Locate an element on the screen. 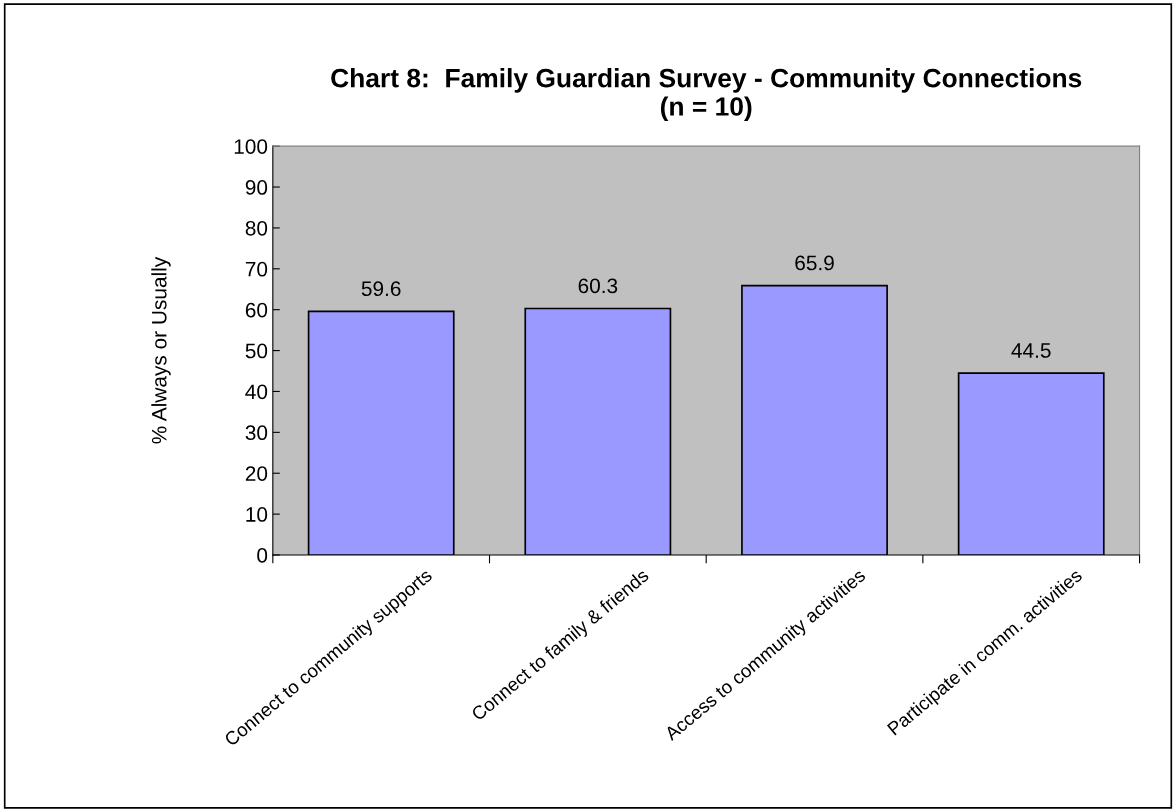 This screenshot has height=812, width=1176. data-label: 59.6 is located at coordinates (381, 289).